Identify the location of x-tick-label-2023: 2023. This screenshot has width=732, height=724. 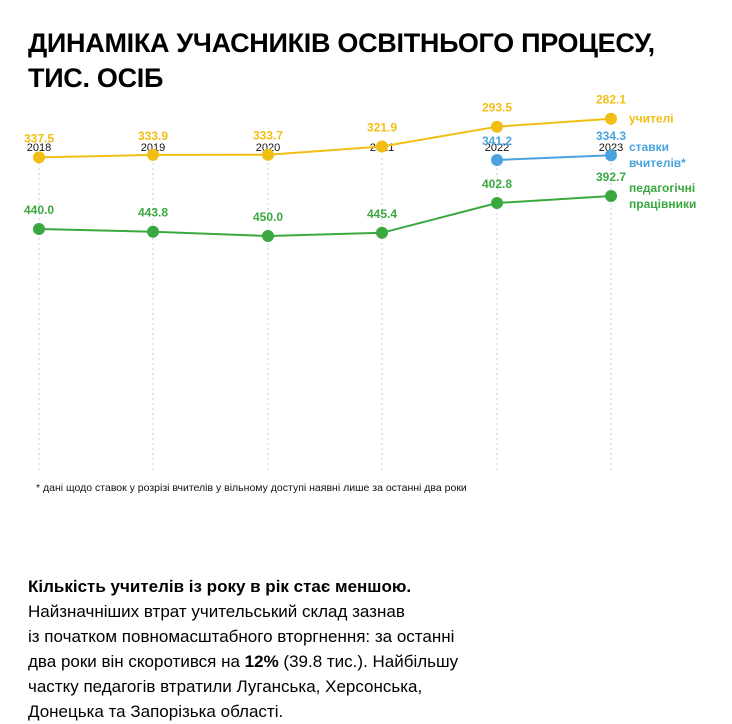
(611, 148).